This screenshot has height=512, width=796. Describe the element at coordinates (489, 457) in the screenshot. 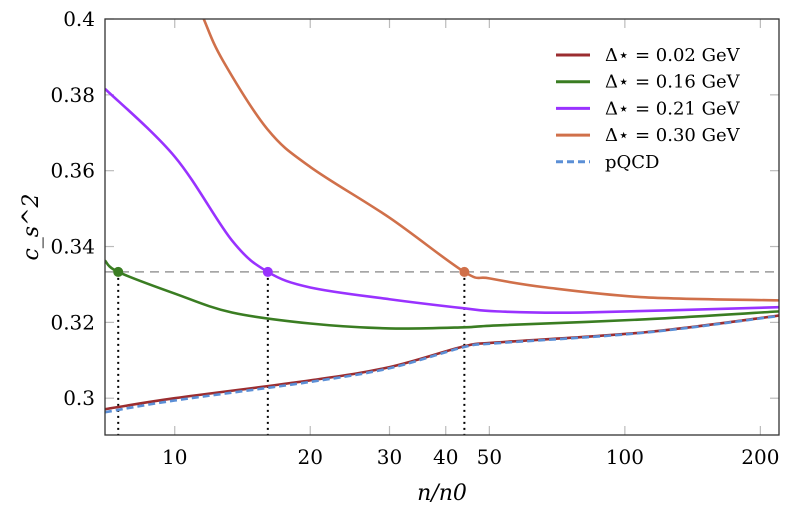

I see `x-tick-label: 50` at that location.